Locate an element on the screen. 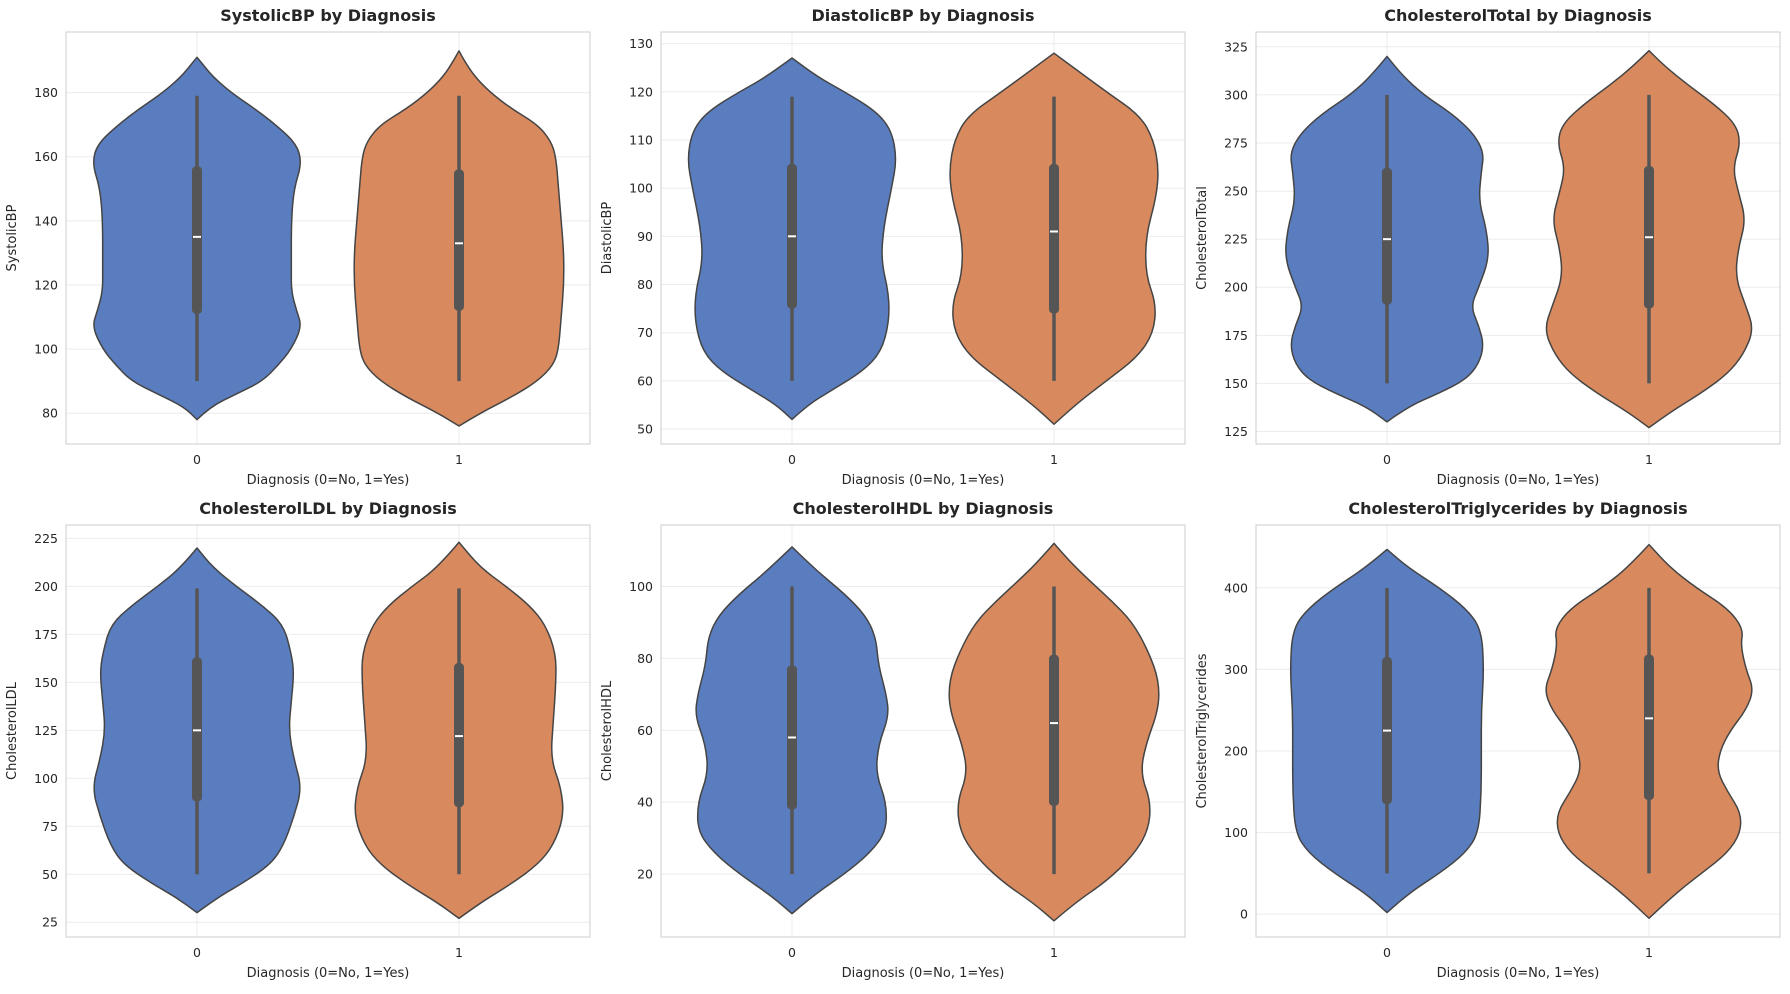 The height and width of the screenshot is (994, 1790). y-axis-label: CholesterolLDL is located at coordinates (12, 730).